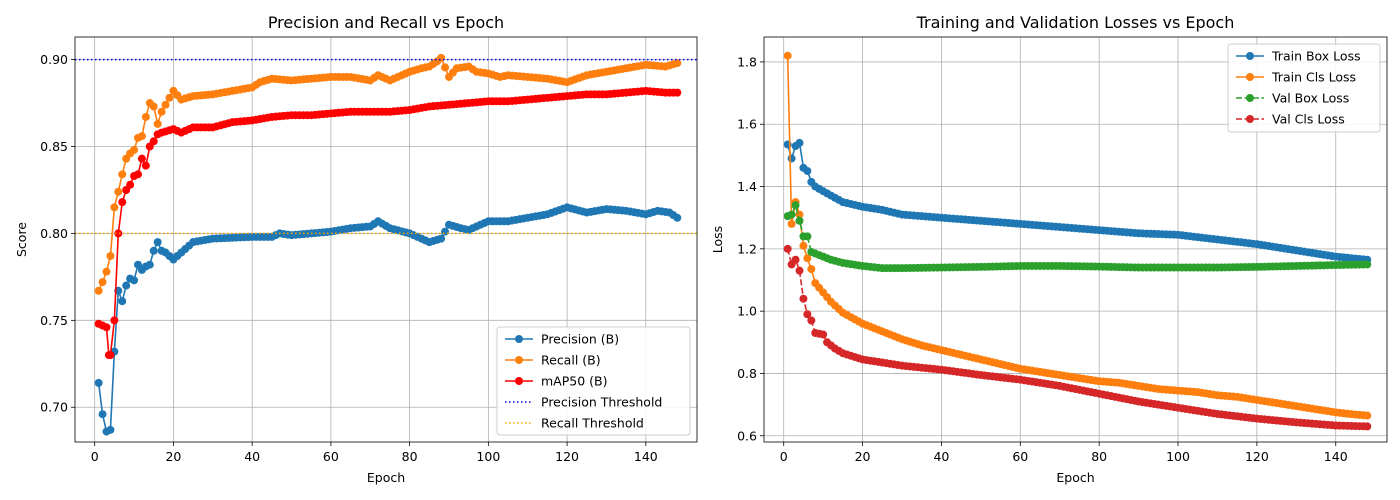 This screenshot has height=500, width=1400. What do you see at coordinates (54, 233) in the screenshot?
I see `y-tick-label: 0.80` at bounding box center [54, 233].